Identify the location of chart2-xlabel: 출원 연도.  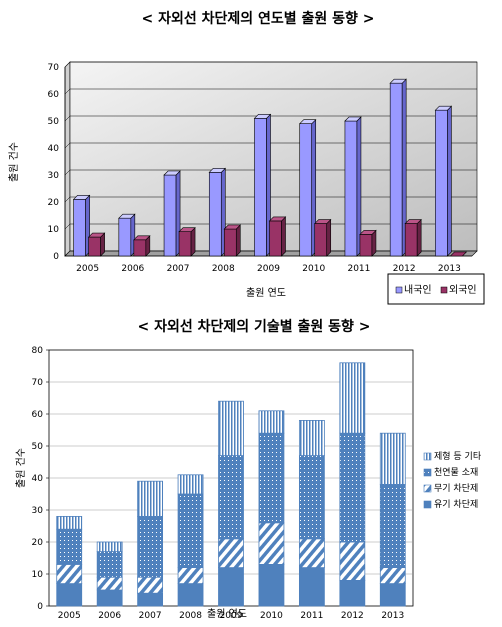
(227, 614).